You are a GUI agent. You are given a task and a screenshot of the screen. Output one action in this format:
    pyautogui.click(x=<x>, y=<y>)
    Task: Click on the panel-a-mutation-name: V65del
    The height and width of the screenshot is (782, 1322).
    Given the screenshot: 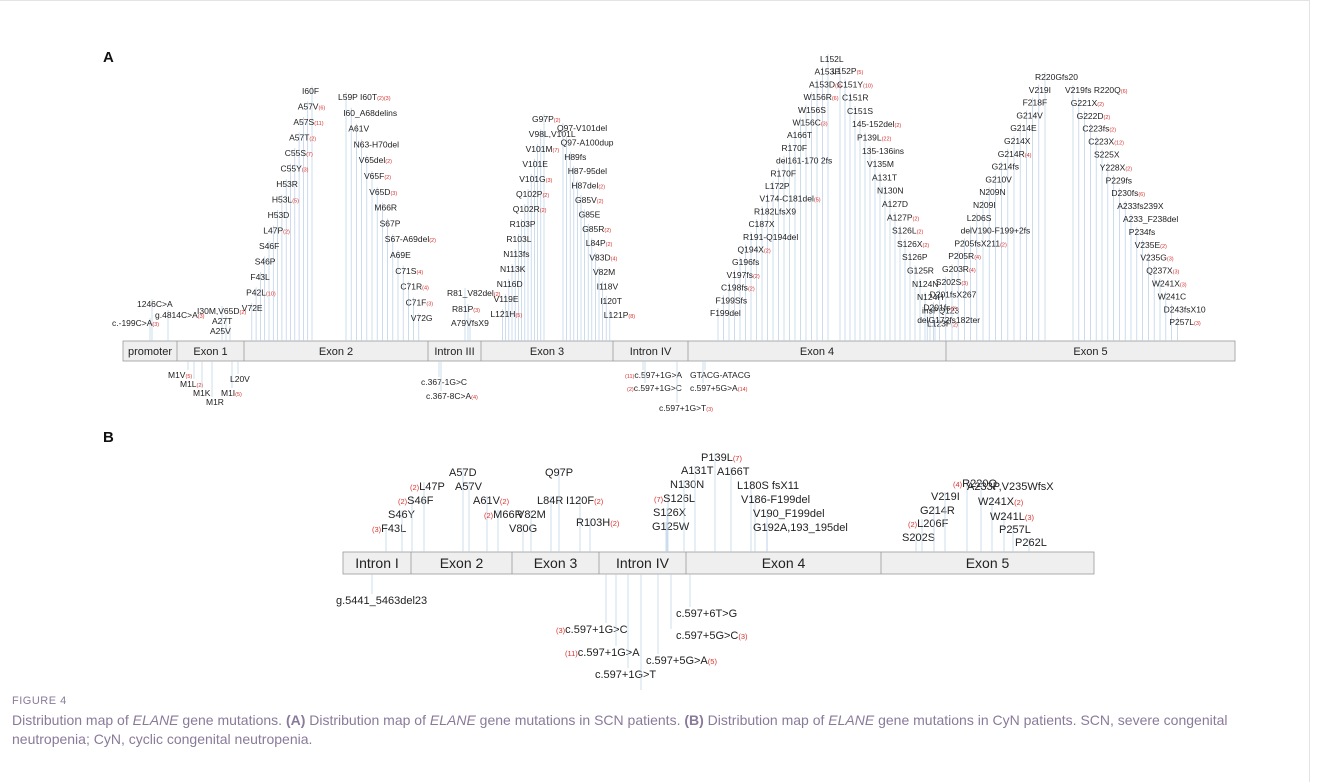 What is the action you would take?
    pyautogui.click(x=372, y=160)
    